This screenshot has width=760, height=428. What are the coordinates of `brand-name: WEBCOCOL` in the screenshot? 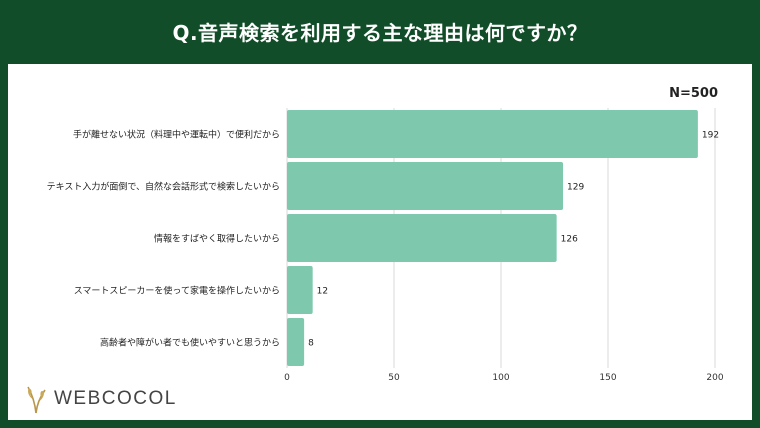 It's located at (115, 398).